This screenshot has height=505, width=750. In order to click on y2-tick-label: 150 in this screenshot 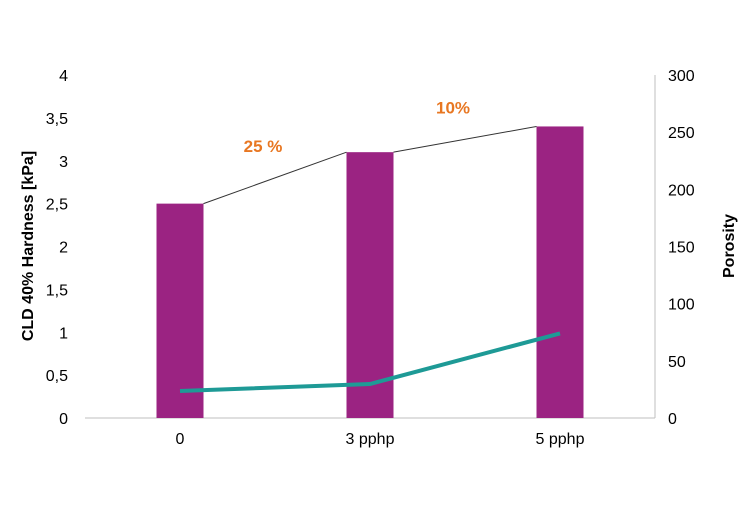, I will do `click(681, 248)`.